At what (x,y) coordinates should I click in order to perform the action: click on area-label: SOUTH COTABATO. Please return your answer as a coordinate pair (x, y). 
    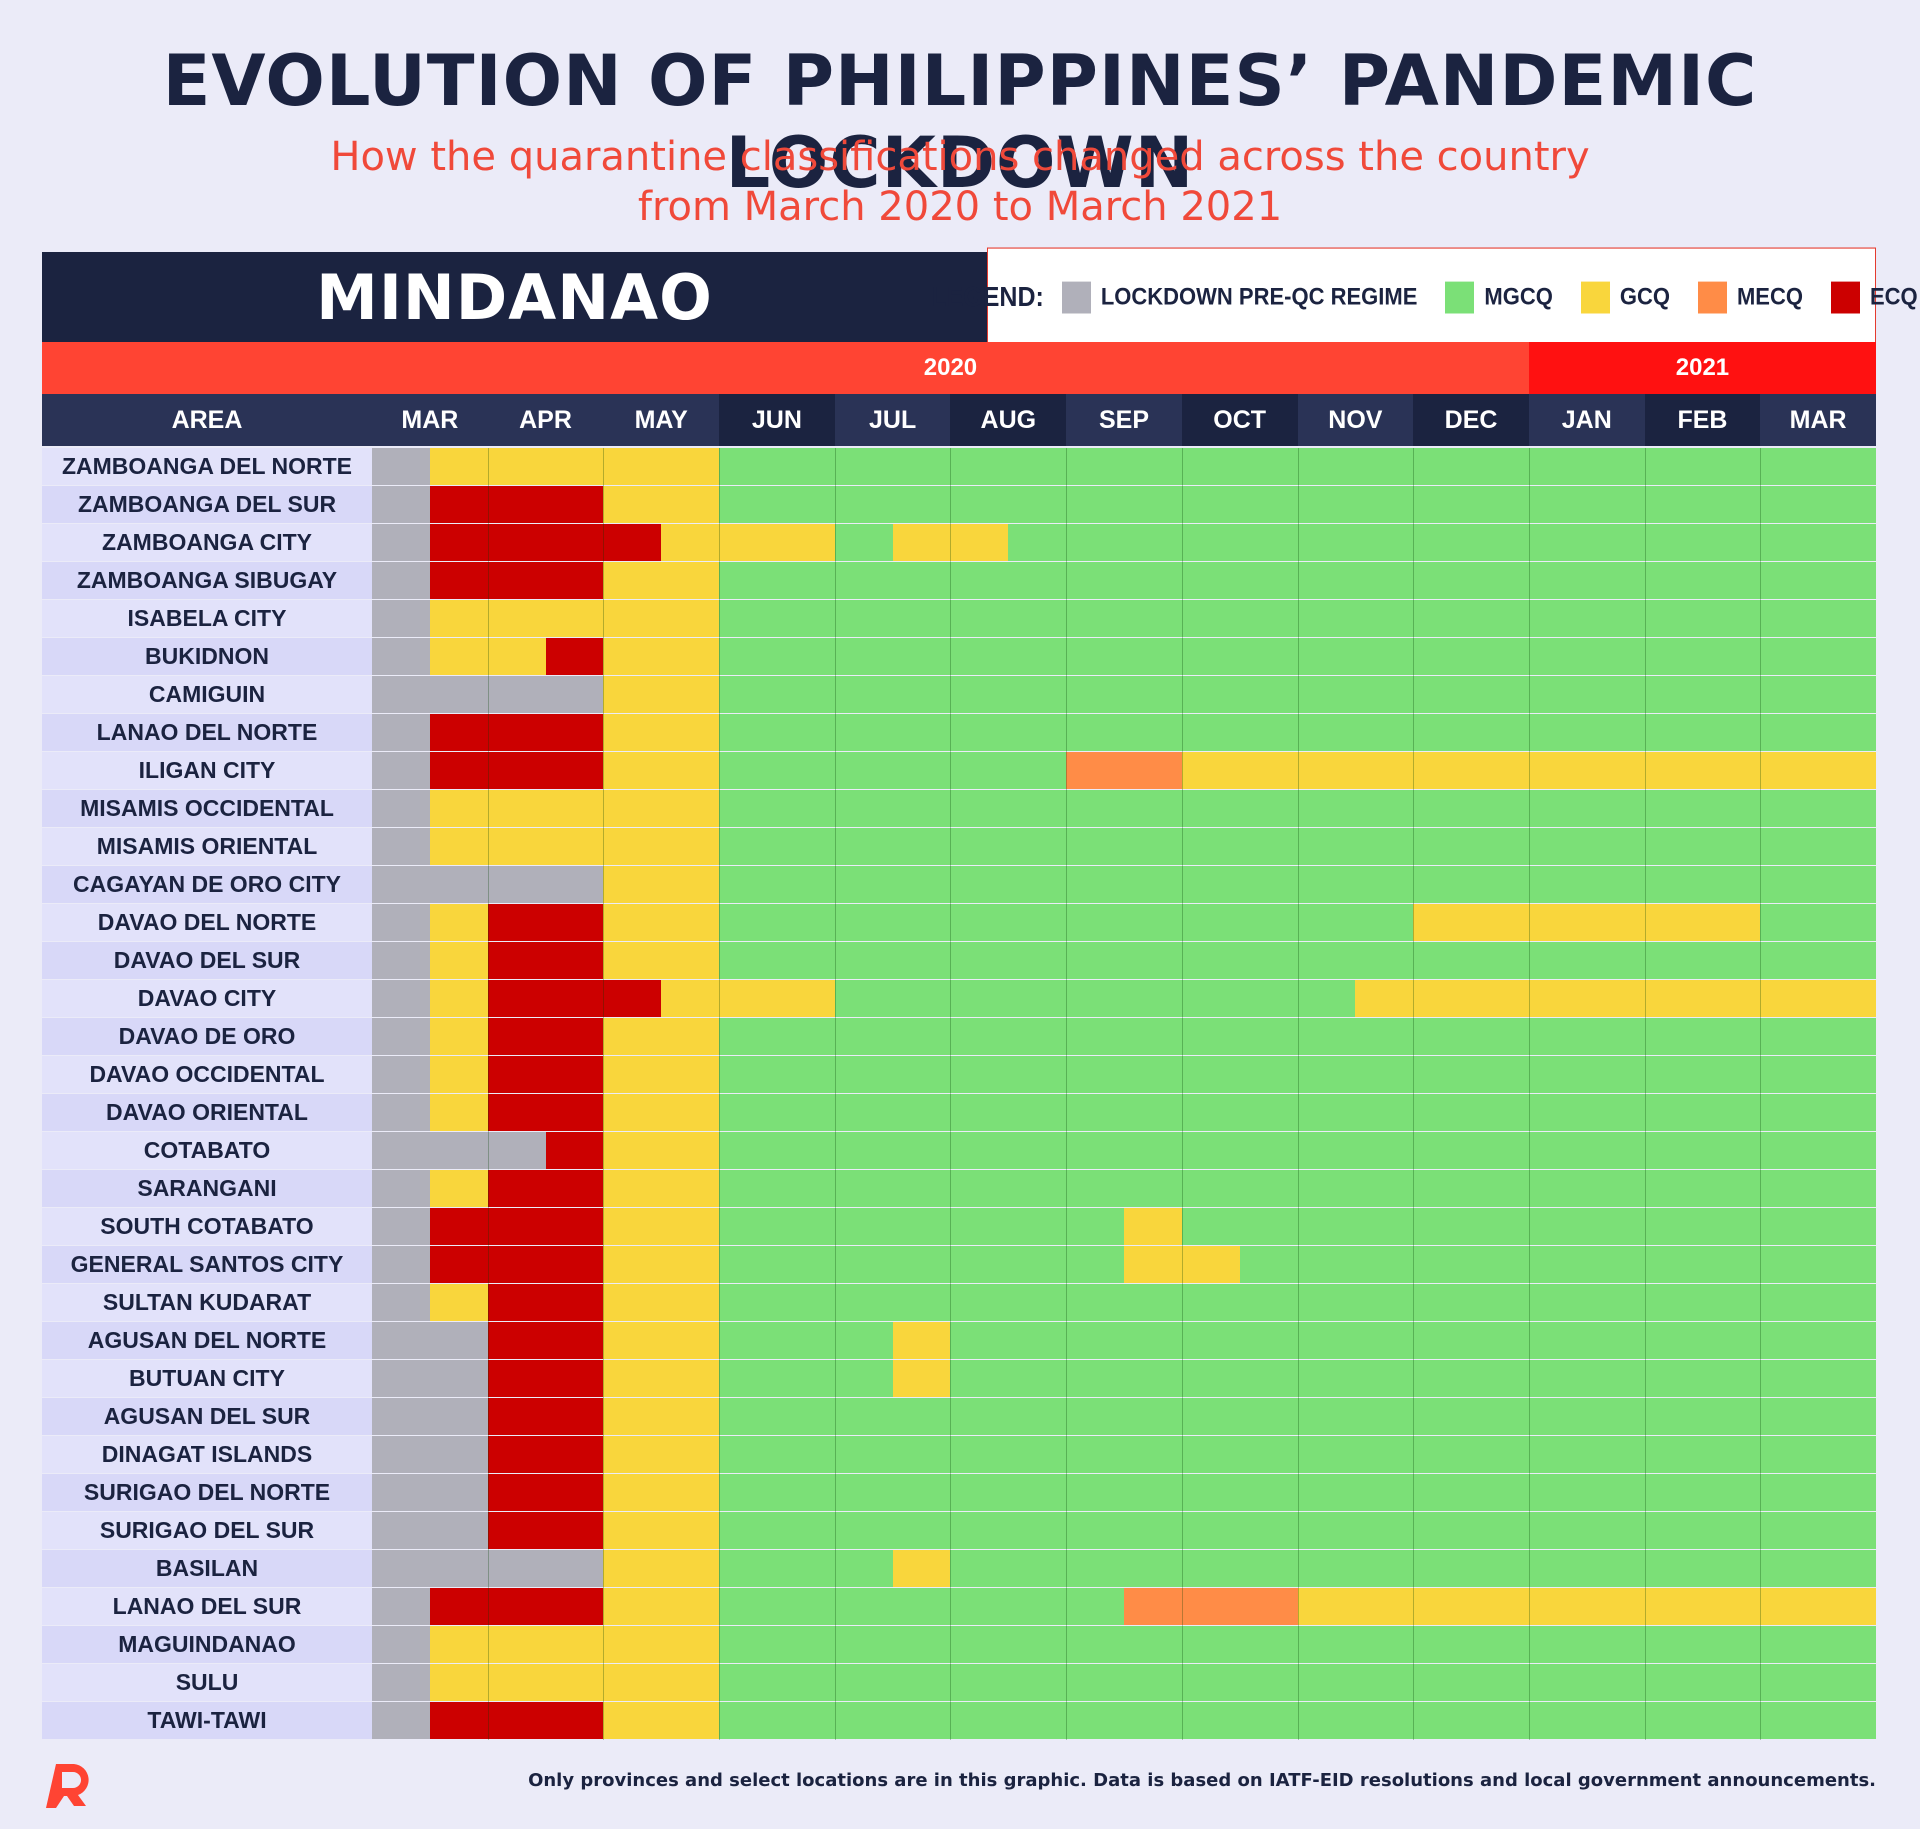
    Looking at the image, I should click on (207, 1226).